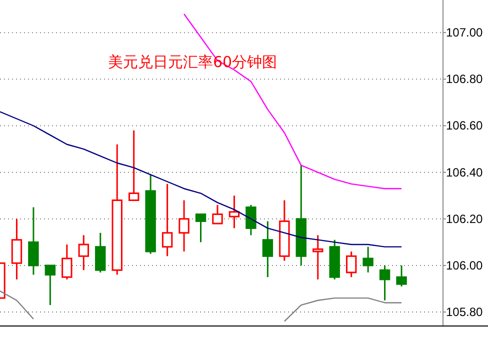 The height and width of the screenshot is (339, 488). I want to click on y-tick-label: 106.00, so click(465, 265).